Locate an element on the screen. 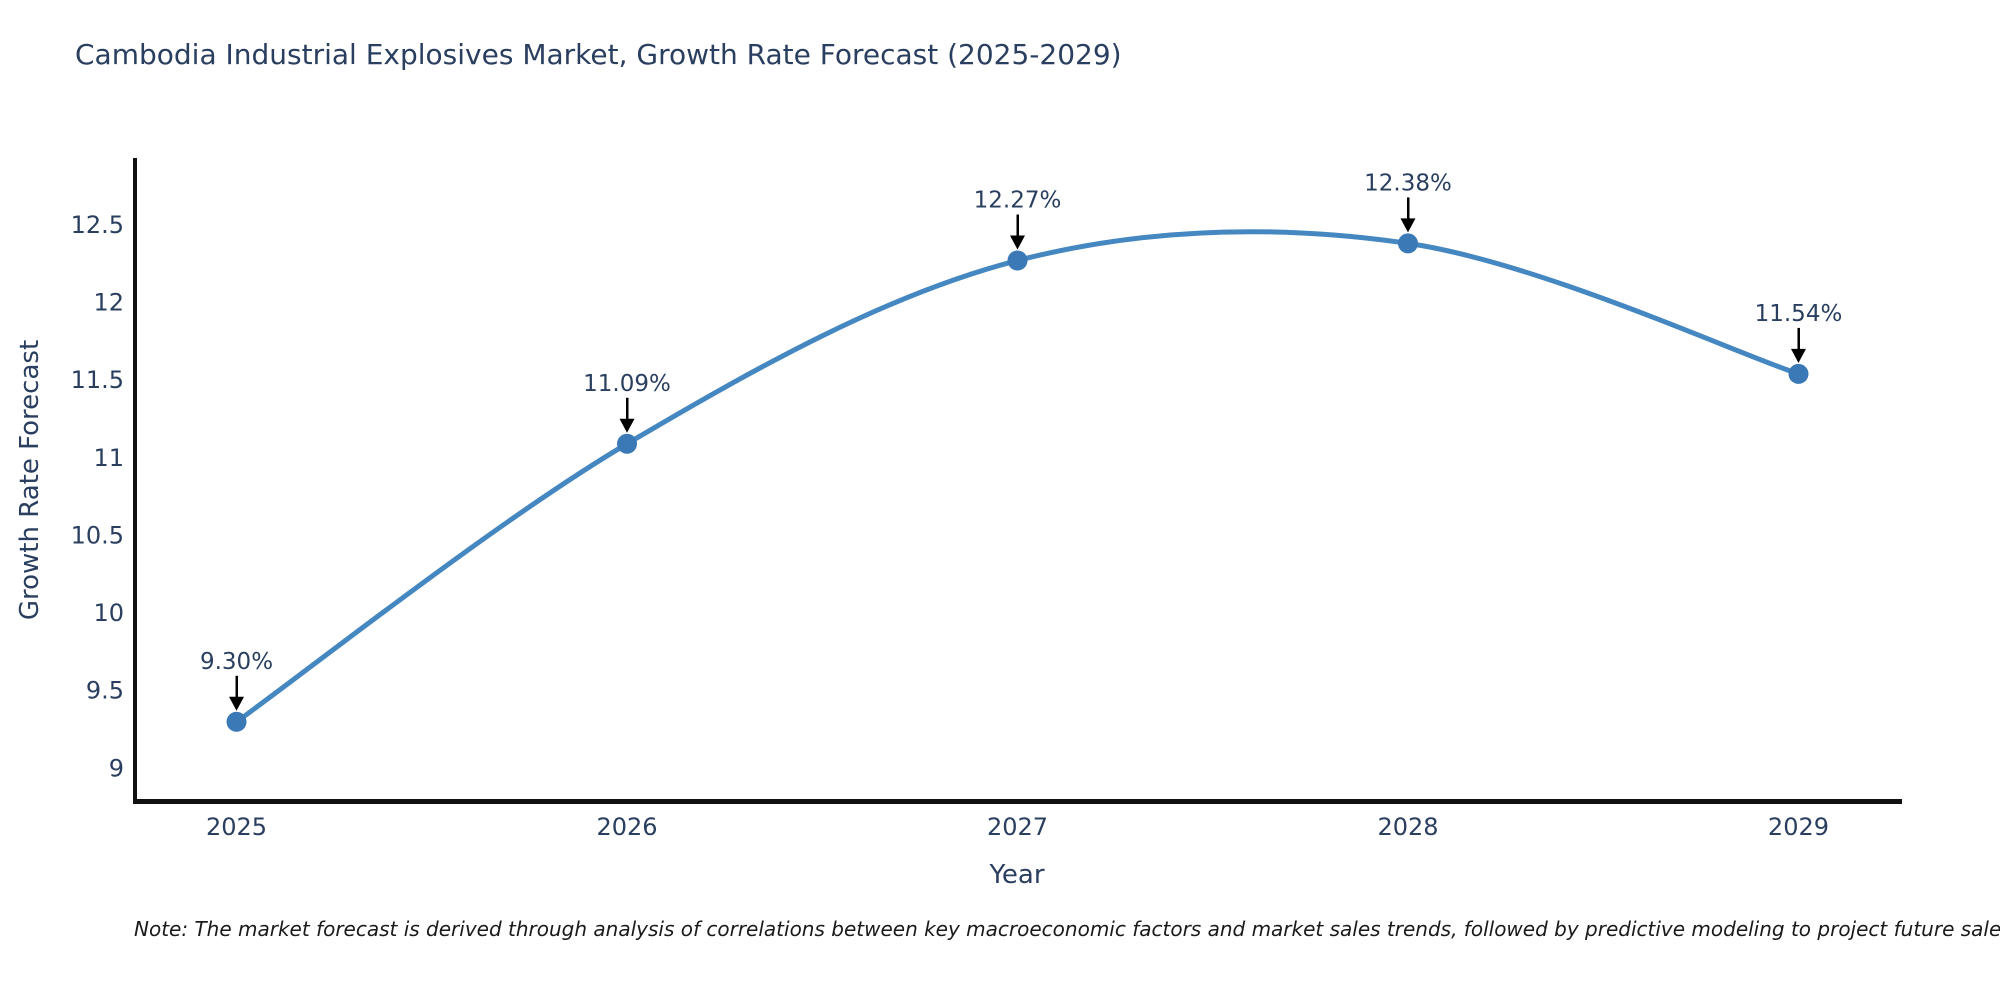 The height and width of the screenshot is (1000, 2000). y-tick-label: 12 is located at coordinates (108, 302).